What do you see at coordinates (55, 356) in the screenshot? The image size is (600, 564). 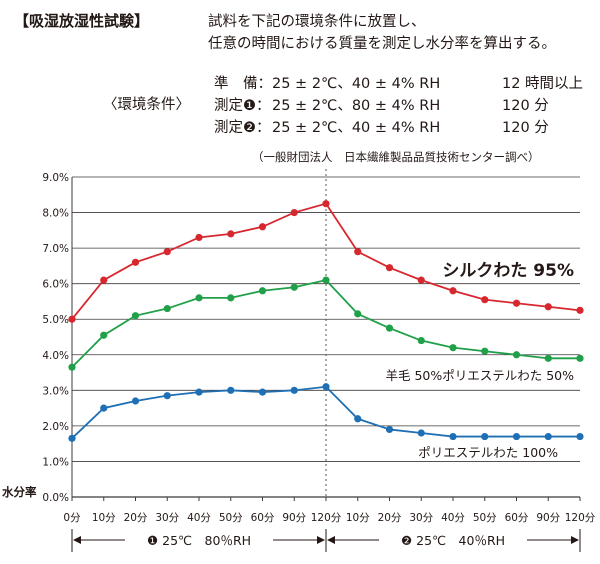 I see `y-tick-label: 4.0%` at bounding box center [55, 356].